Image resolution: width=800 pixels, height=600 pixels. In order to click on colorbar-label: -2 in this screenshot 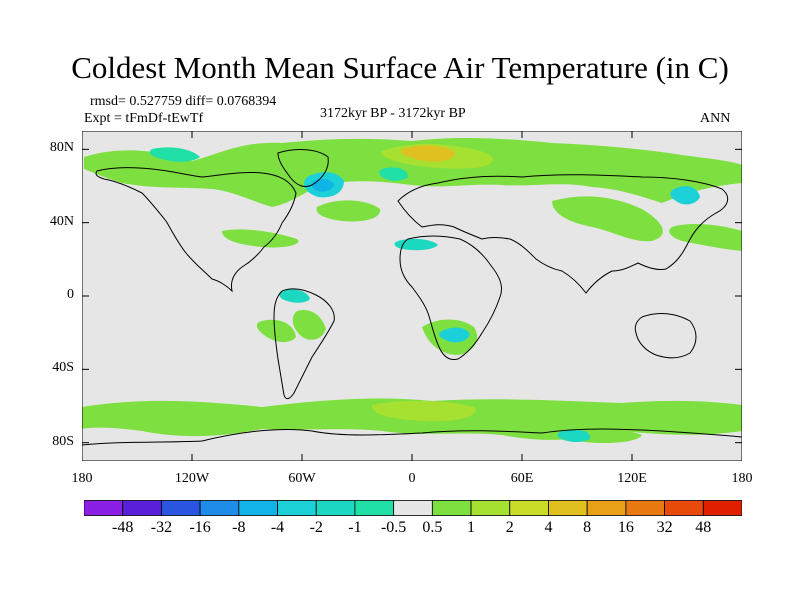, I will do `click(316, 527)`.